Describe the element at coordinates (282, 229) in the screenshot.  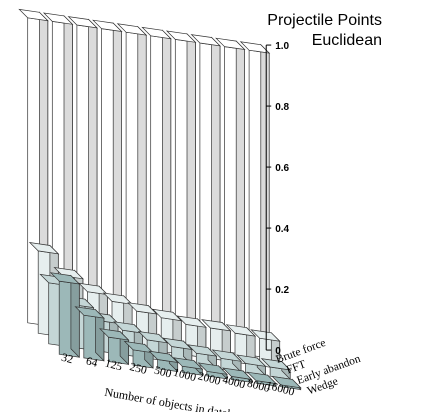
I see `z-tick-label: 0.4` at that location.